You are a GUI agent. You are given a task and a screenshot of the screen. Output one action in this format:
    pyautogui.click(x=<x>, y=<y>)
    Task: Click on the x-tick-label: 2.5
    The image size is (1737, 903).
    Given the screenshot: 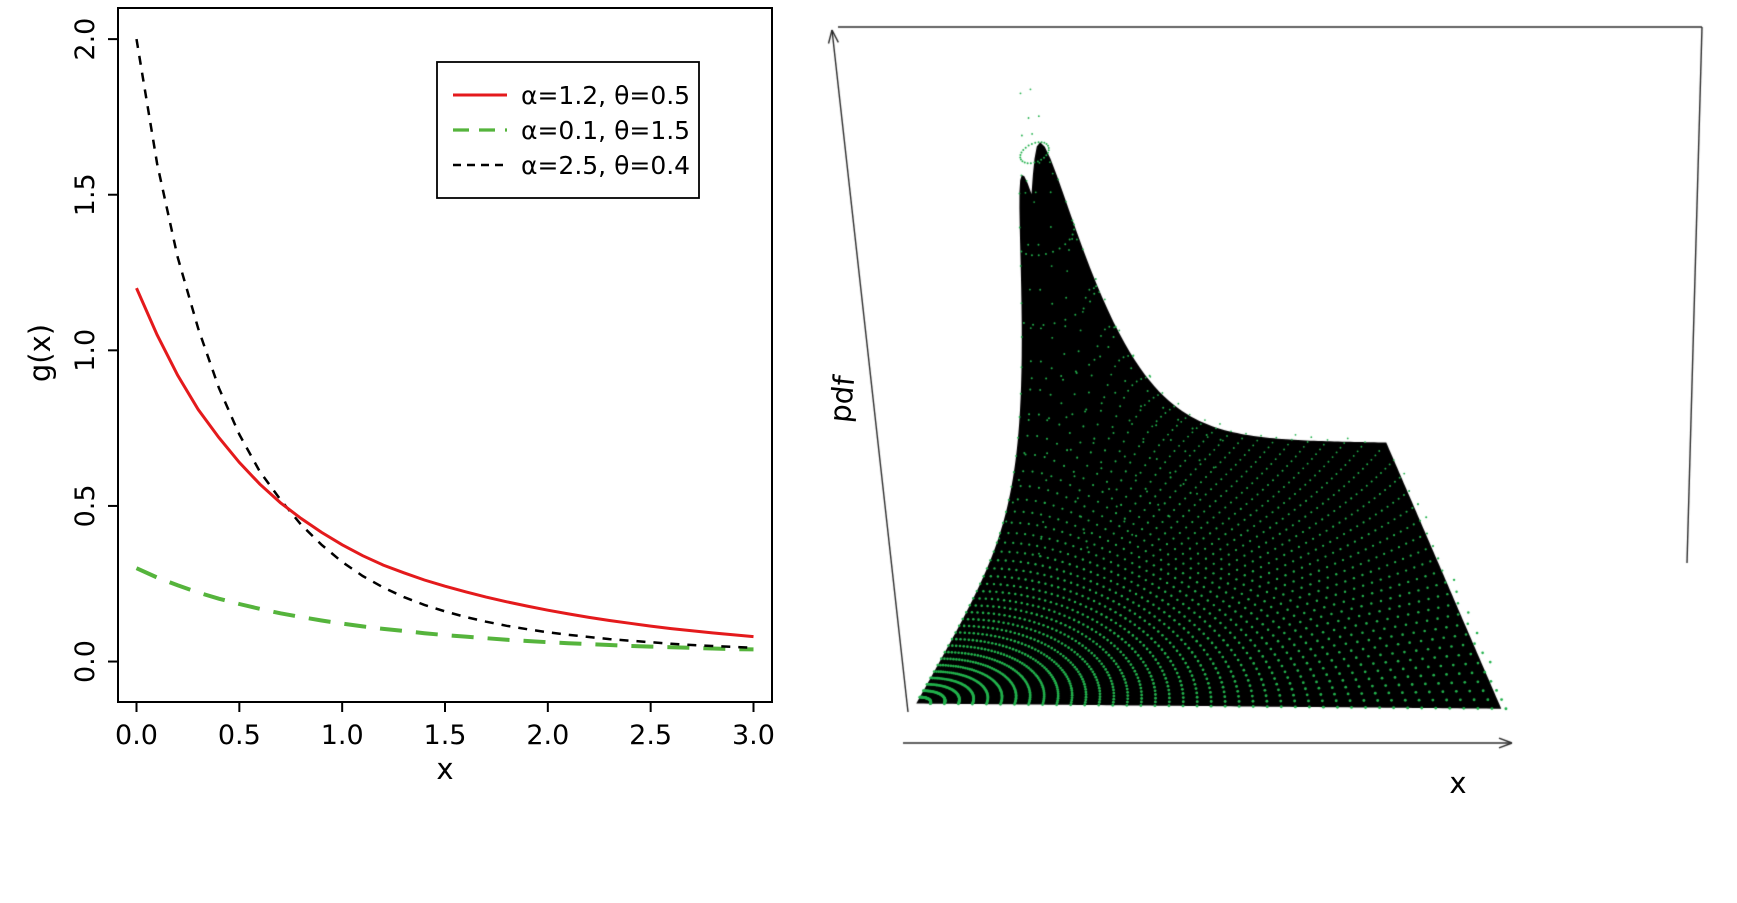 What is the action you would take?
    pyautogui.click(x=650, y=735)
    